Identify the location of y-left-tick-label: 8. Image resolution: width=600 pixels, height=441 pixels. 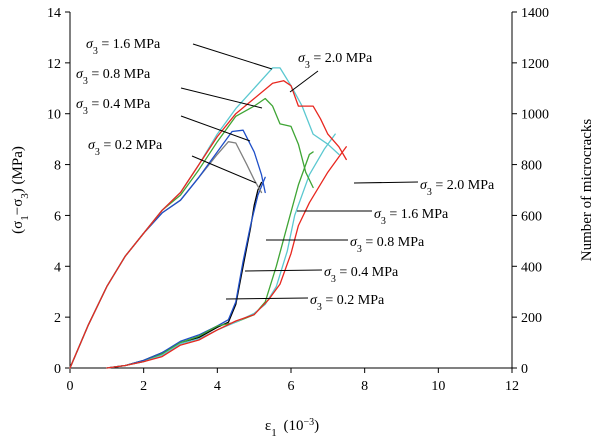
(57, 166).